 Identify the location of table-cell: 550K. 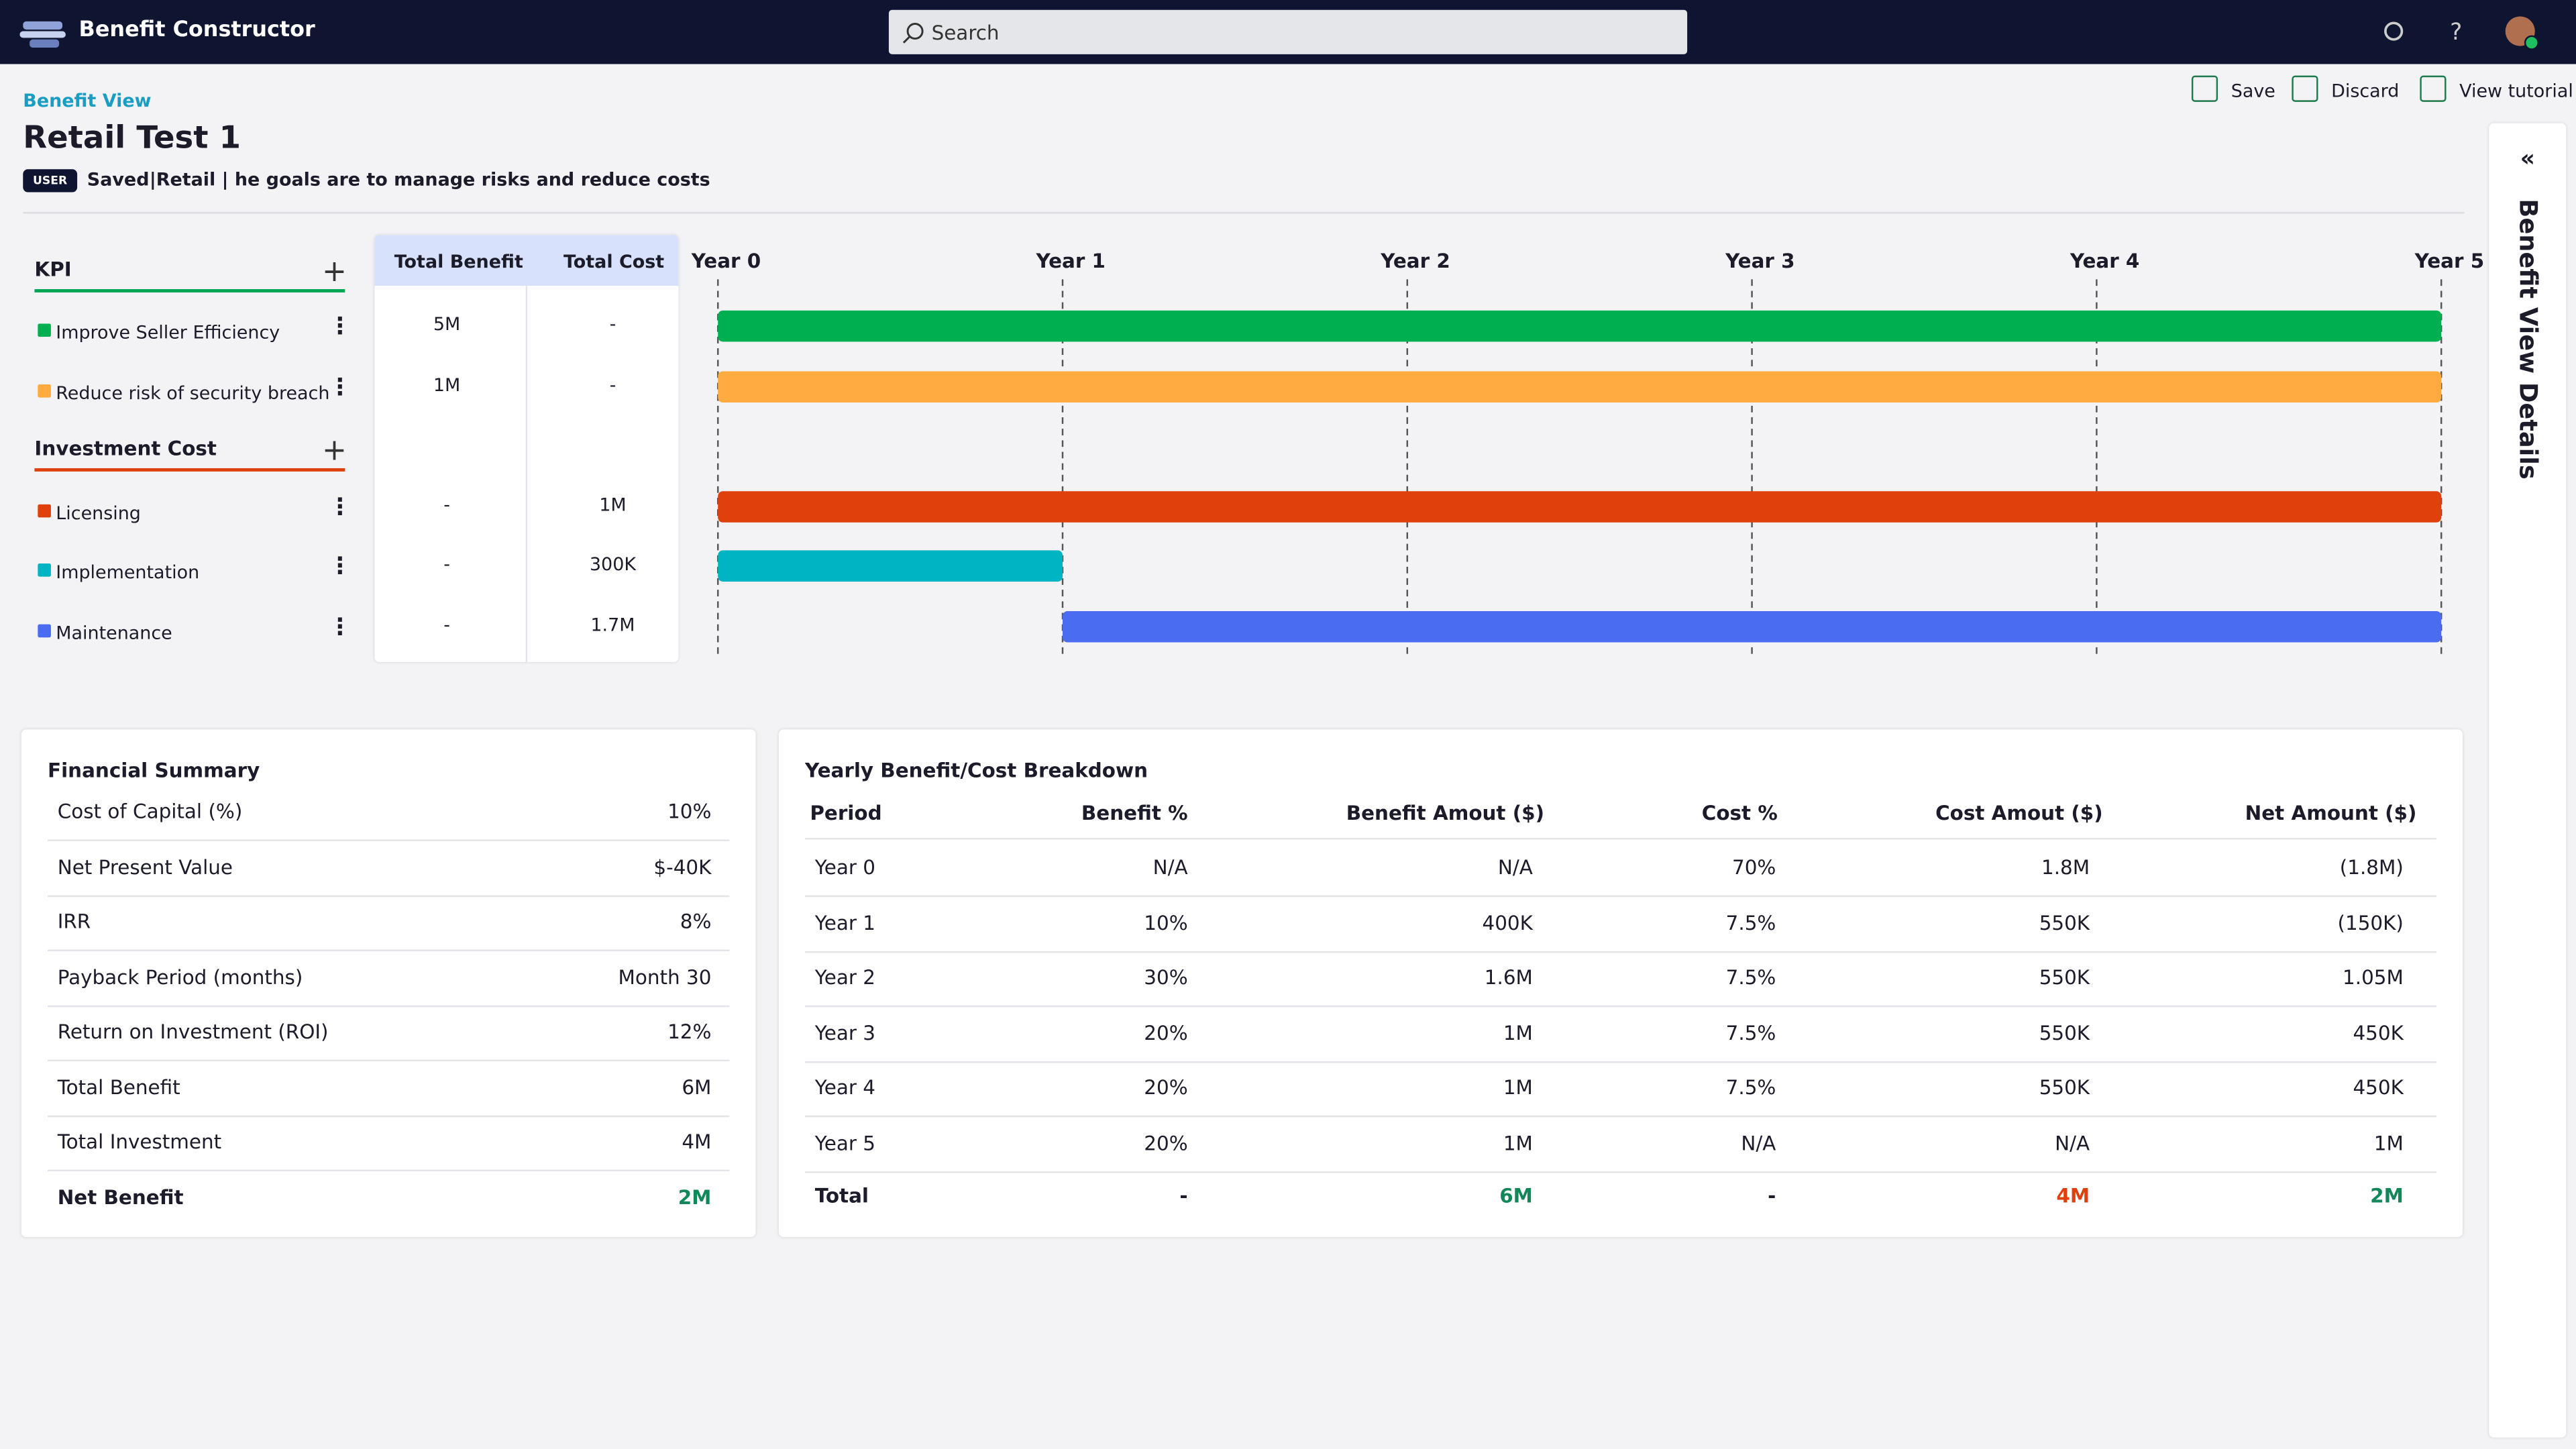
(2064, 1032).